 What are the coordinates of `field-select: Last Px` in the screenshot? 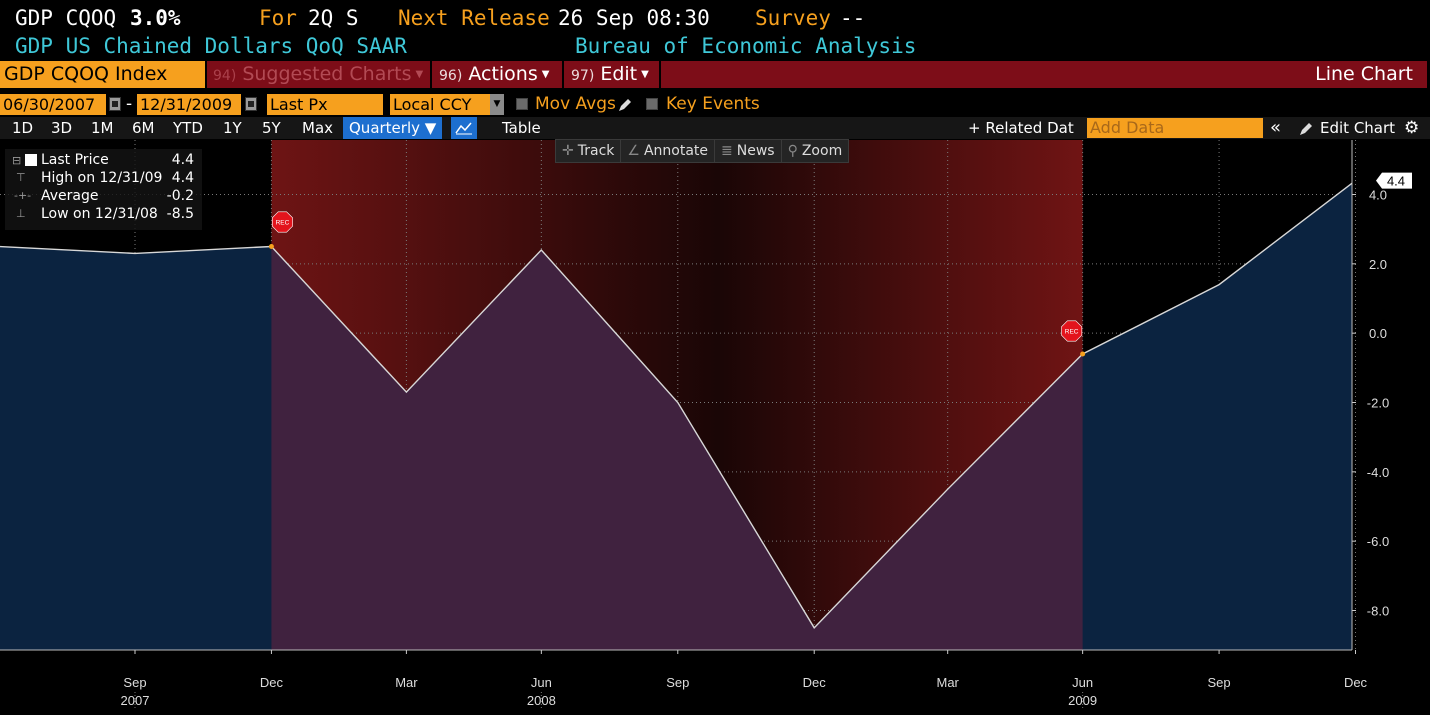 It's located at (325, 104).